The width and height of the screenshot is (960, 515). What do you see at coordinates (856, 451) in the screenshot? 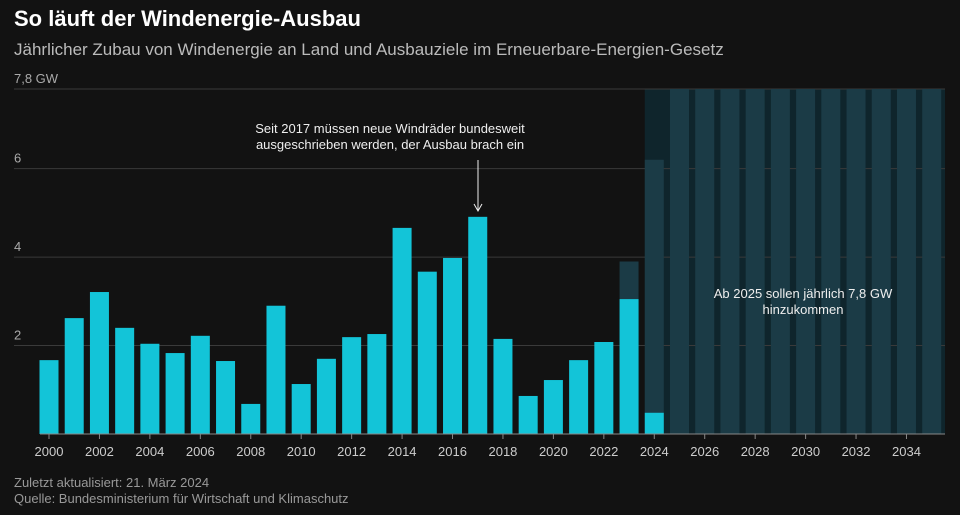
I see `x-tick-label: 2032` at bounding box center [856, 451].